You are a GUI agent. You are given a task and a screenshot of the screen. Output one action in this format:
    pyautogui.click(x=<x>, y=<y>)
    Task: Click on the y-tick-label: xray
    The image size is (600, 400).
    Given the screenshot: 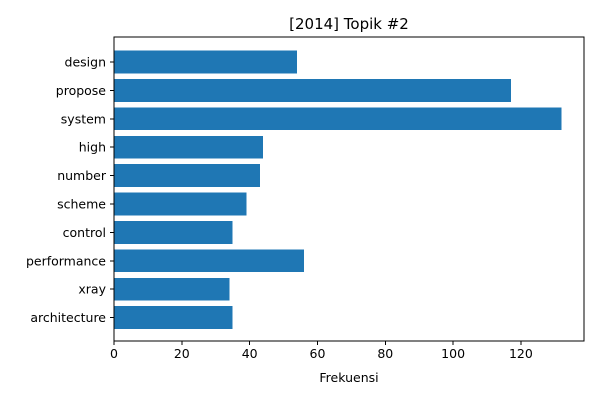 What is the action you would take?
    pyautogui.click(x=92, y=289)
    